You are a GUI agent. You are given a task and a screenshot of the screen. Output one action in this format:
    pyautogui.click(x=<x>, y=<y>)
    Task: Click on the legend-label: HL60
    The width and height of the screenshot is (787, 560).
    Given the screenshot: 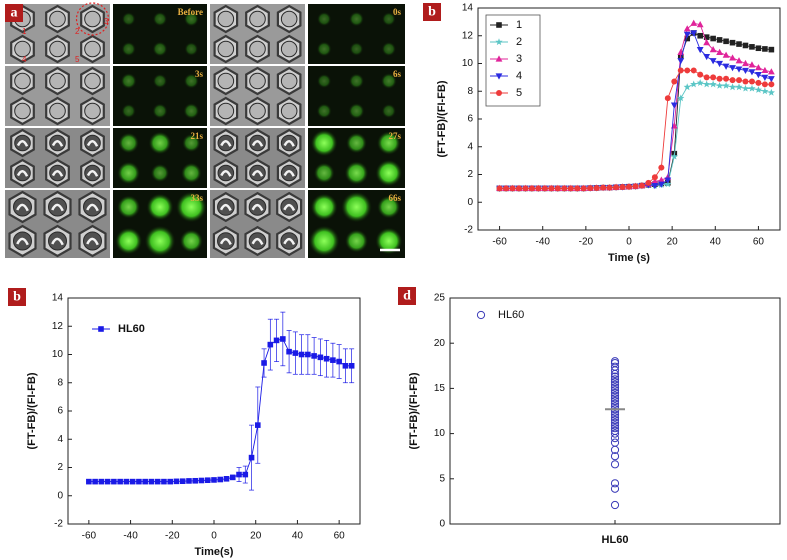 What is the action you would take?
    pyautogui.click(x=131, y=329)
    